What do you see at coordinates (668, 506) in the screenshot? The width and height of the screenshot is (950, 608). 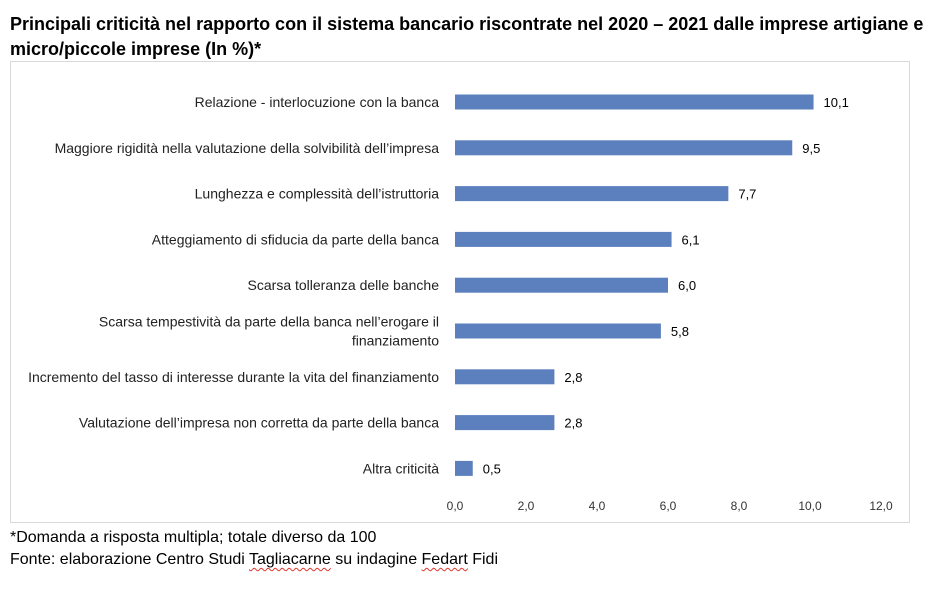 I see `x-tick-label: 6,0` at bounding box center [668, 506].